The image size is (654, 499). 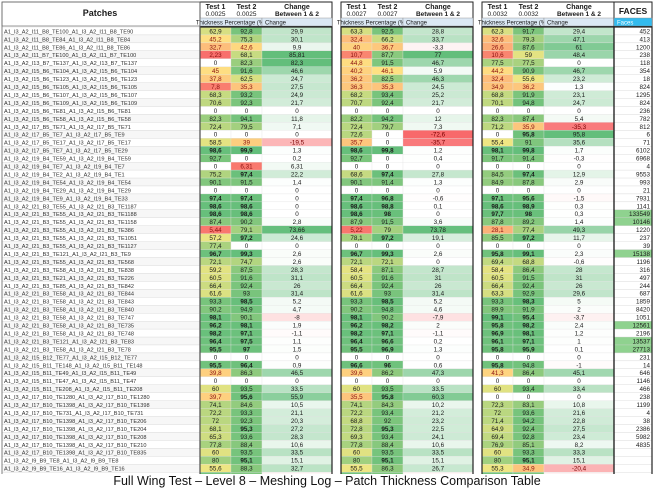 What do you see at coordinates (643, 333) in the screenshot?
I see `faces-value: 2196` at bounding box center [643, 333].